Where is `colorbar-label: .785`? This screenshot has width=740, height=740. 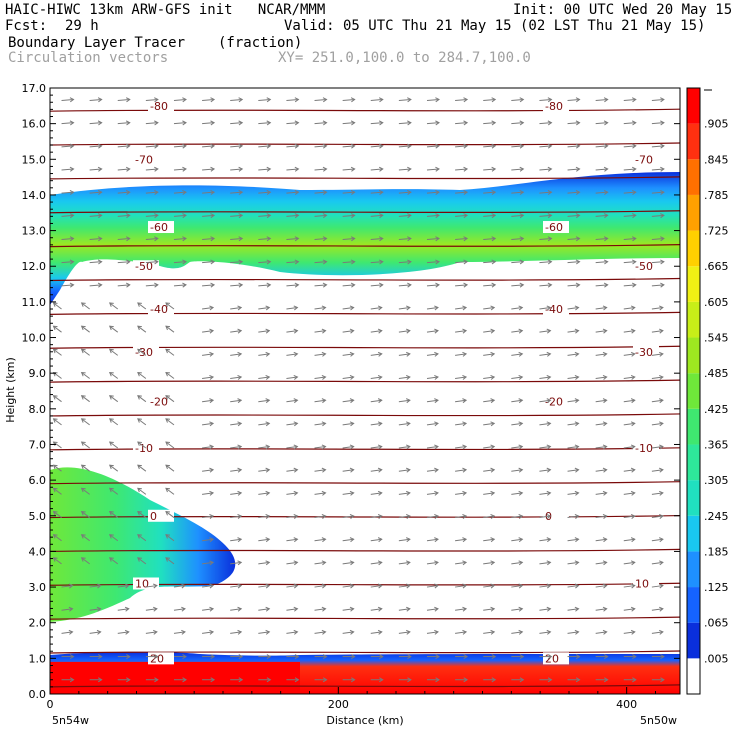
colorbar-label: .785 is located at coordinates (716, 195).